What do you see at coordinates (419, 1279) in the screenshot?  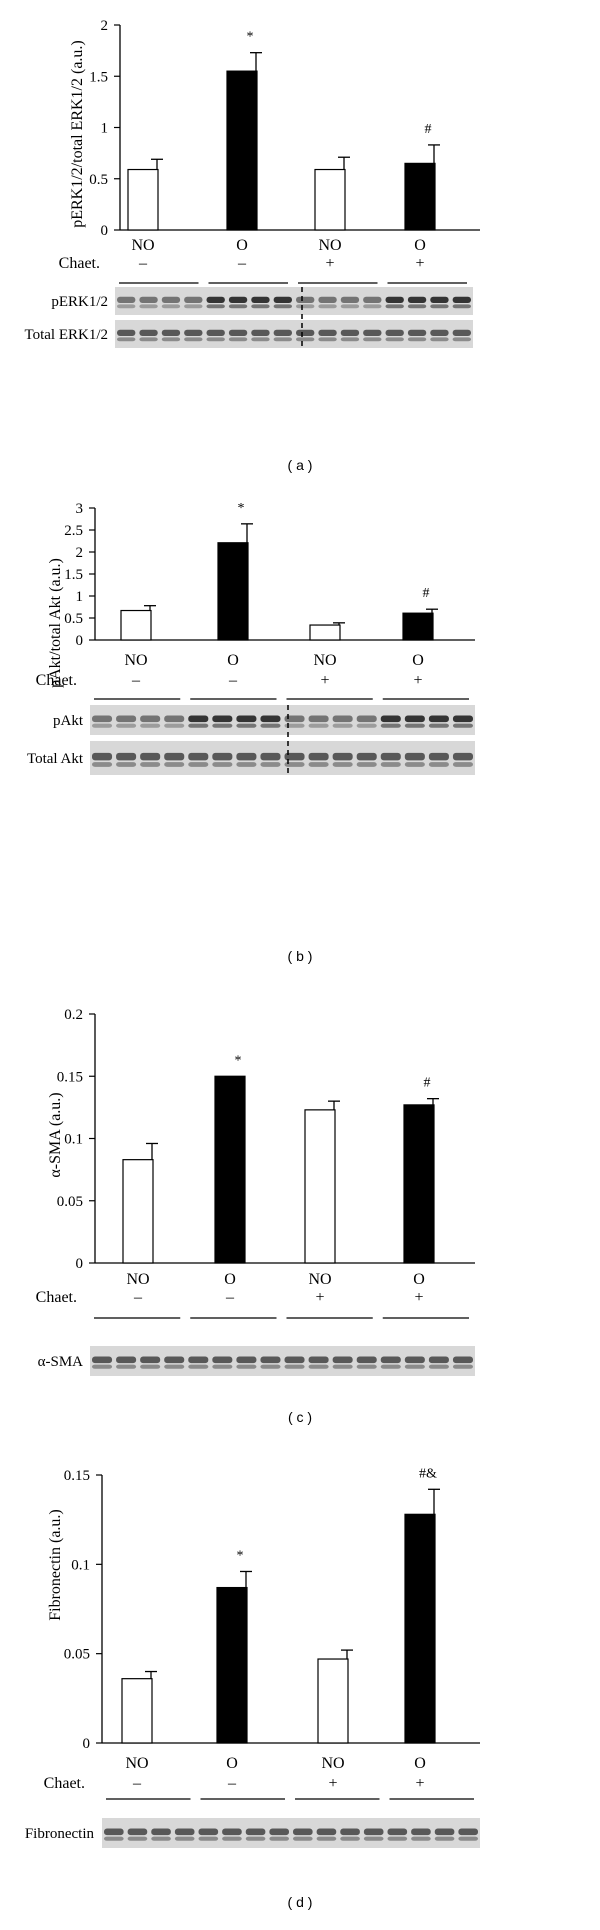 I see `chart-c-group-label: O` at bounding box center [419, 1279].